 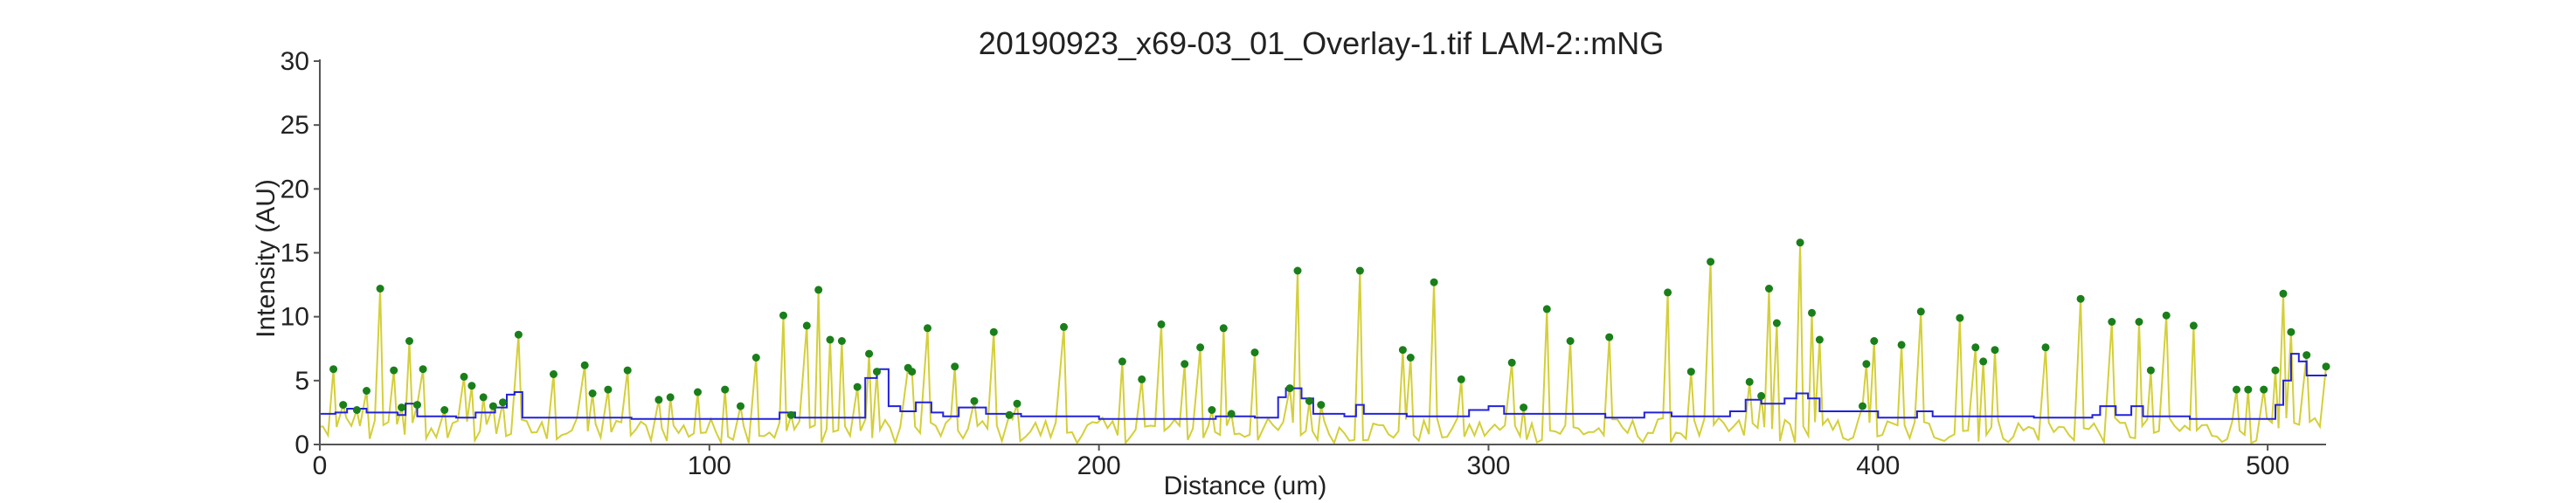 I want to click on y-tick-label: 15, so click(x=294, y=253).